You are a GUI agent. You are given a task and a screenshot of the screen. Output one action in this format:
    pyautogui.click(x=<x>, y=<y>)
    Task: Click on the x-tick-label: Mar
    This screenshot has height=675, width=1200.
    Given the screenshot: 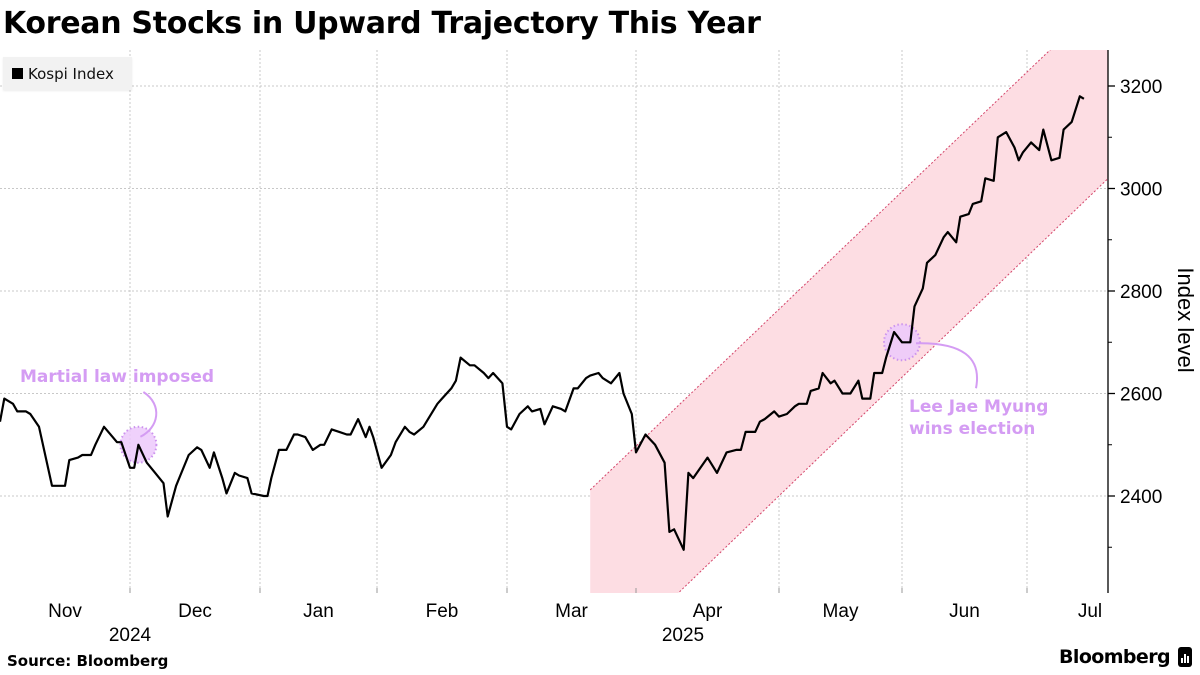 What is the action you would take?
    pyautogui.click(x=571, y=611)
    